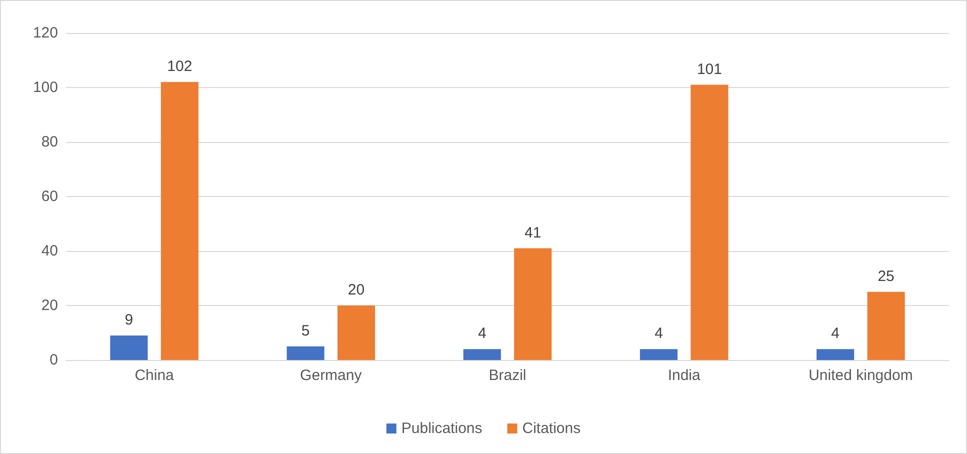 This screenshot has height=454, width=967. I want to click on x-tick-label: China, so click(154, 375).